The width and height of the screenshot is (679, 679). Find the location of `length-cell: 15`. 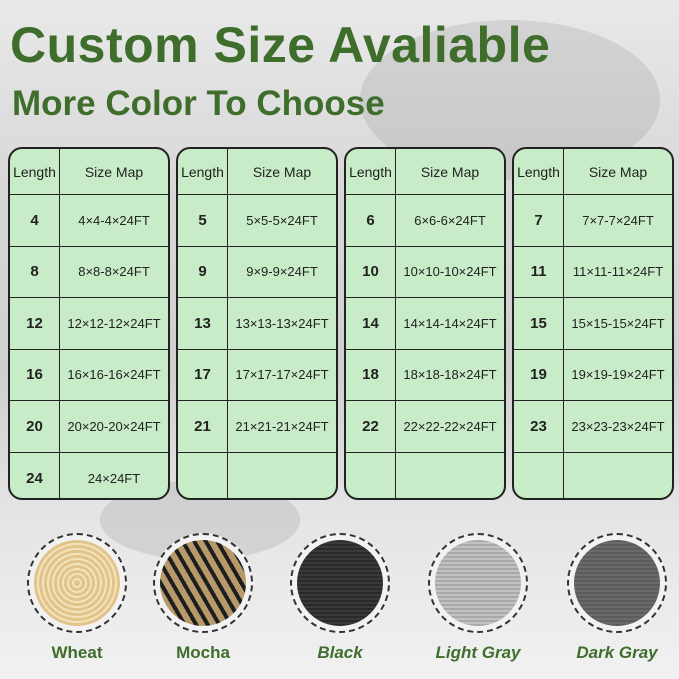

length-cell: 15 is located at coordinates (539, 323).